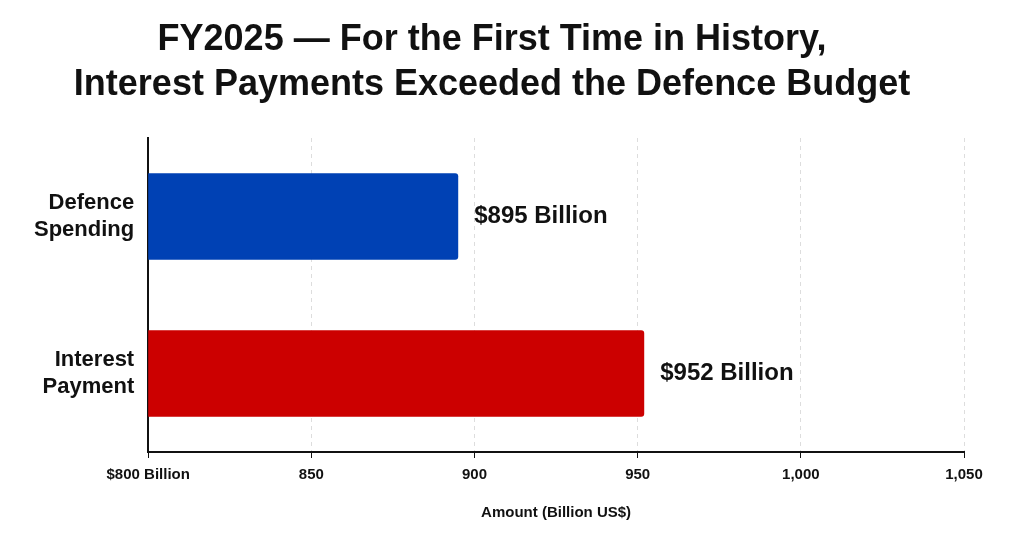 This screenshot has width=1024, height=536. I want to click on x-tick-label: 850, so click(311, 474).